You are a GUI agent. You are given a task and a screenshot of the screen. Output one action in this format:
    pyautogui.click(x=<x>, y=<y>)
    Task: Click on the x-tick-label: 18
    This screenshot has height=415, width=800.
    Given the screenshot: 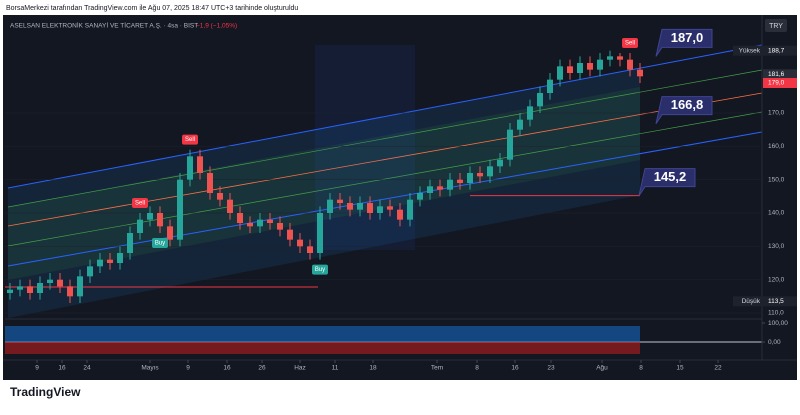 What is the action you would take?
    pyautogui.click(x=373, y=368)
    